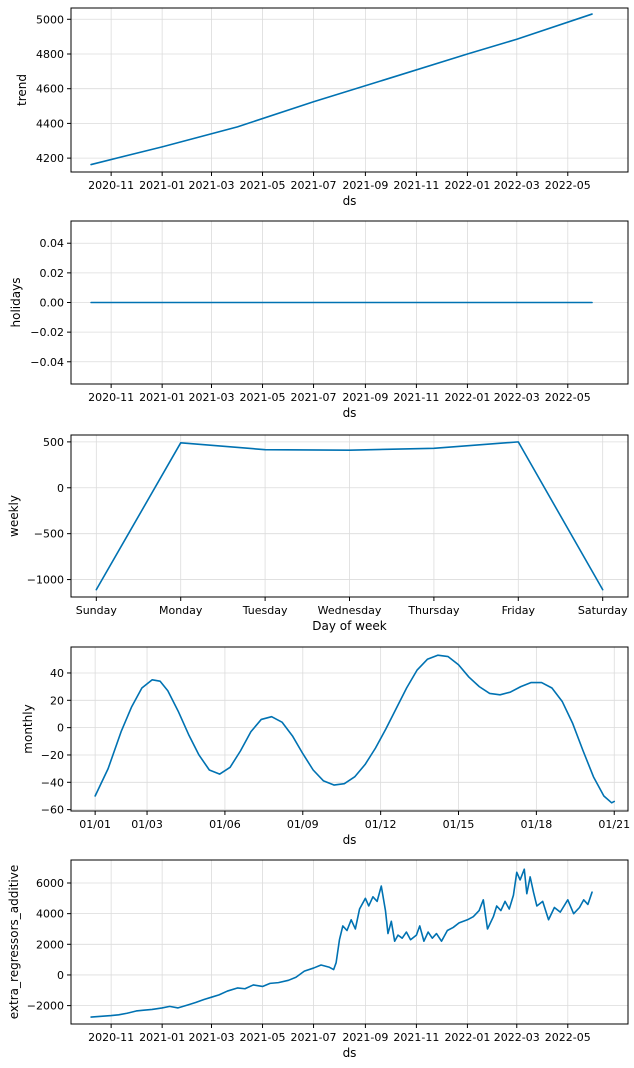  Describe the element at coordinates (467, 185) in the screenshot. I see `trend-xtick-label: 2022-01` at that location.